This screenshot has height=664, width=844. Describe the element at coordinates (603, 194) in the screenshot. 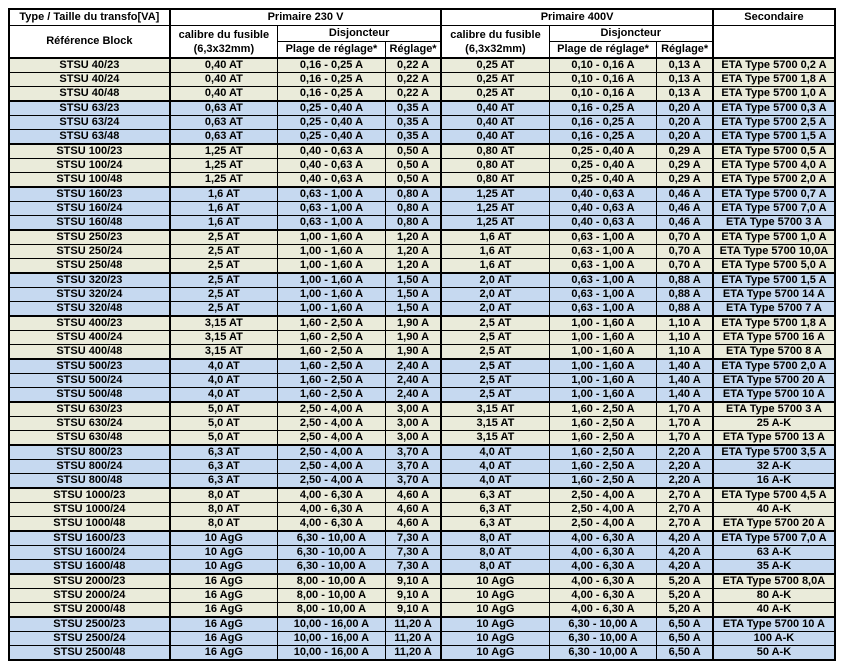

I see `cell-range400: 0,40 - 0,63 A` at that location.